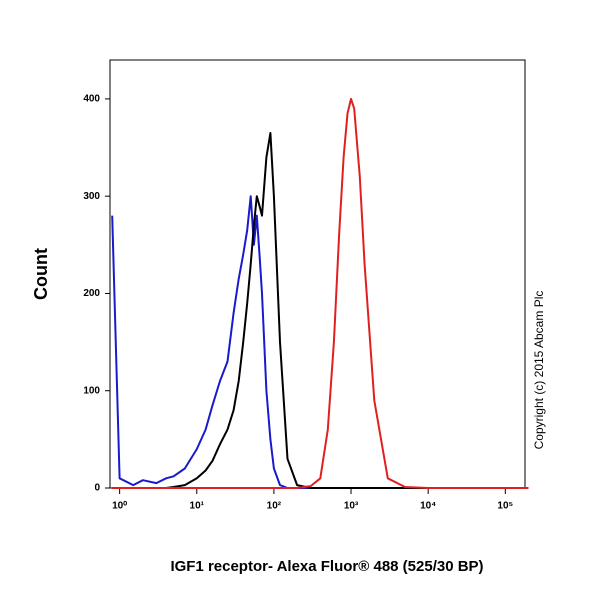 This screenshot has height=600, width=600. Describe the element at coordinates (41, 274) in the screenshot. I see `y-axis-label: Count` at that location.